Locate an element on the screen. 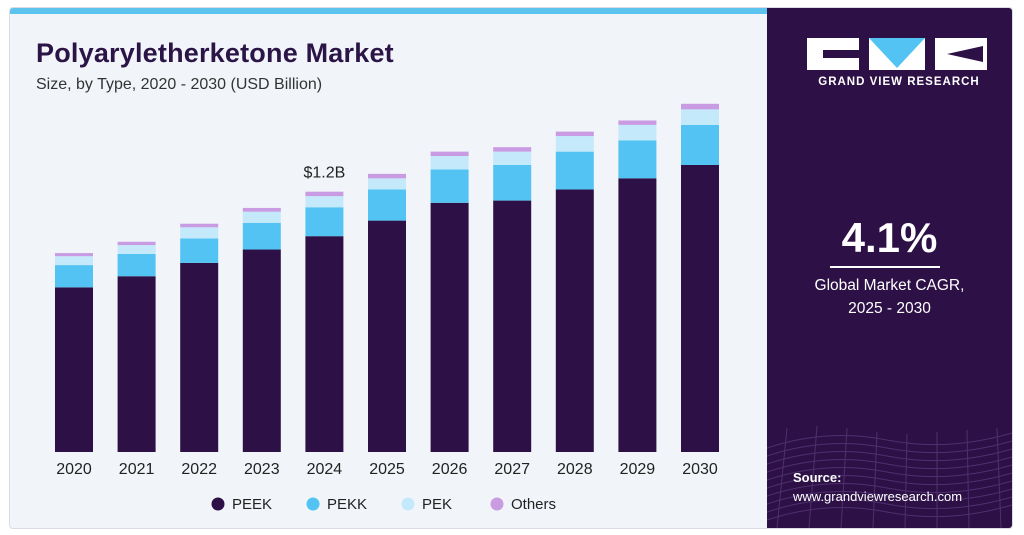 This screenshot has width=1024, height=535. bar-pek-2025 is located at coordinates (387, 184).